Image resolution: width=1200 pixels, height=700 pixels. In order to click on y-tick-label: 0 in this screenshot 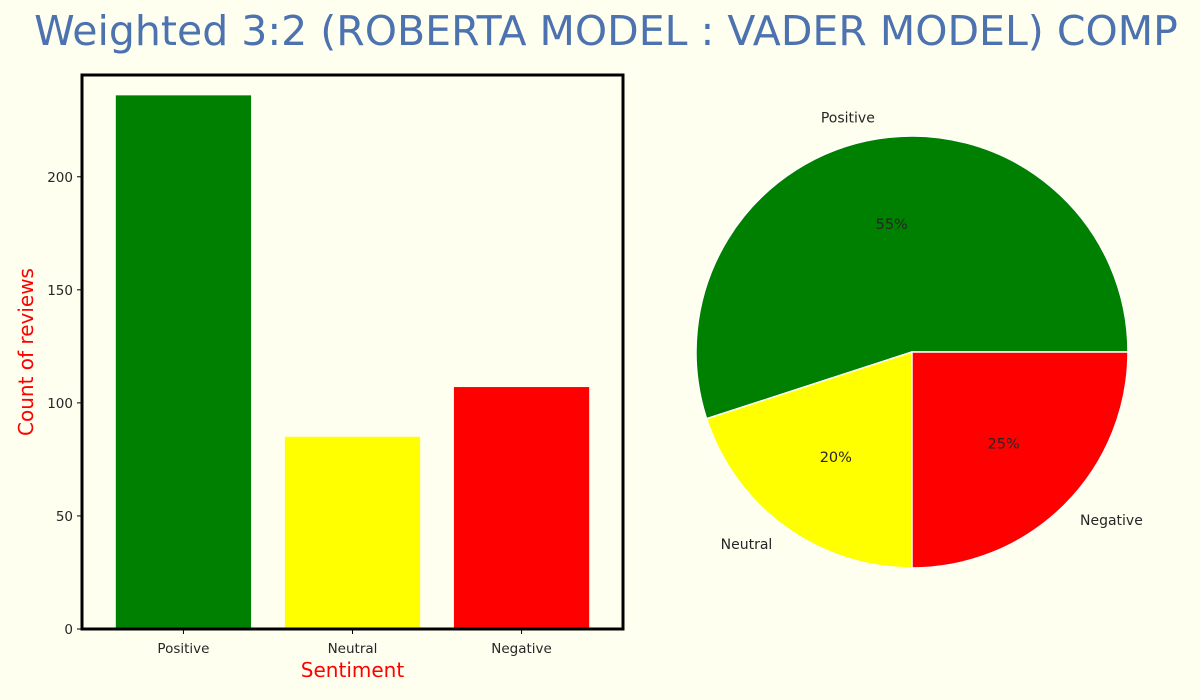, I will do `click(68, 630)`.